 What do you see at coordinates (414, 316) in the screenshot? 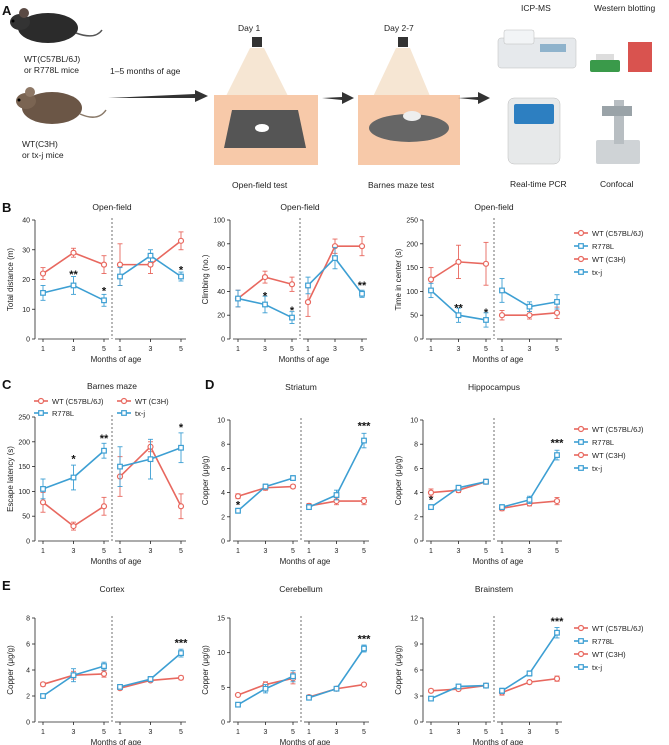
I see `y-tick-label: 50` at bounding box center [414, 316].